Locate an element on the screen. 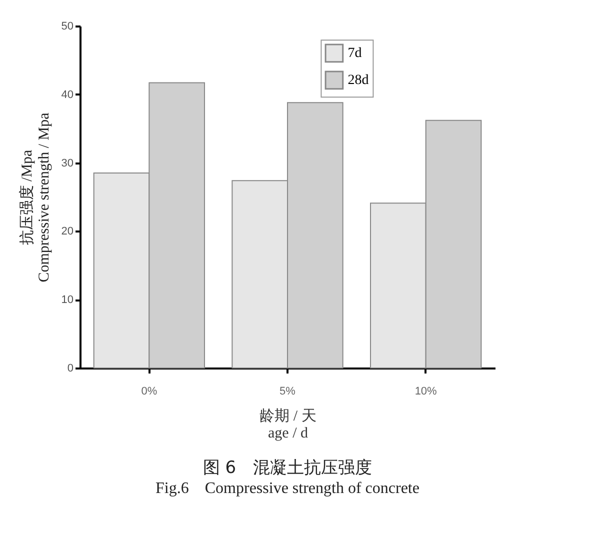 This screenshot has height=533, width=600. y-tick-label: 40 is located at coordinates (67, 94).